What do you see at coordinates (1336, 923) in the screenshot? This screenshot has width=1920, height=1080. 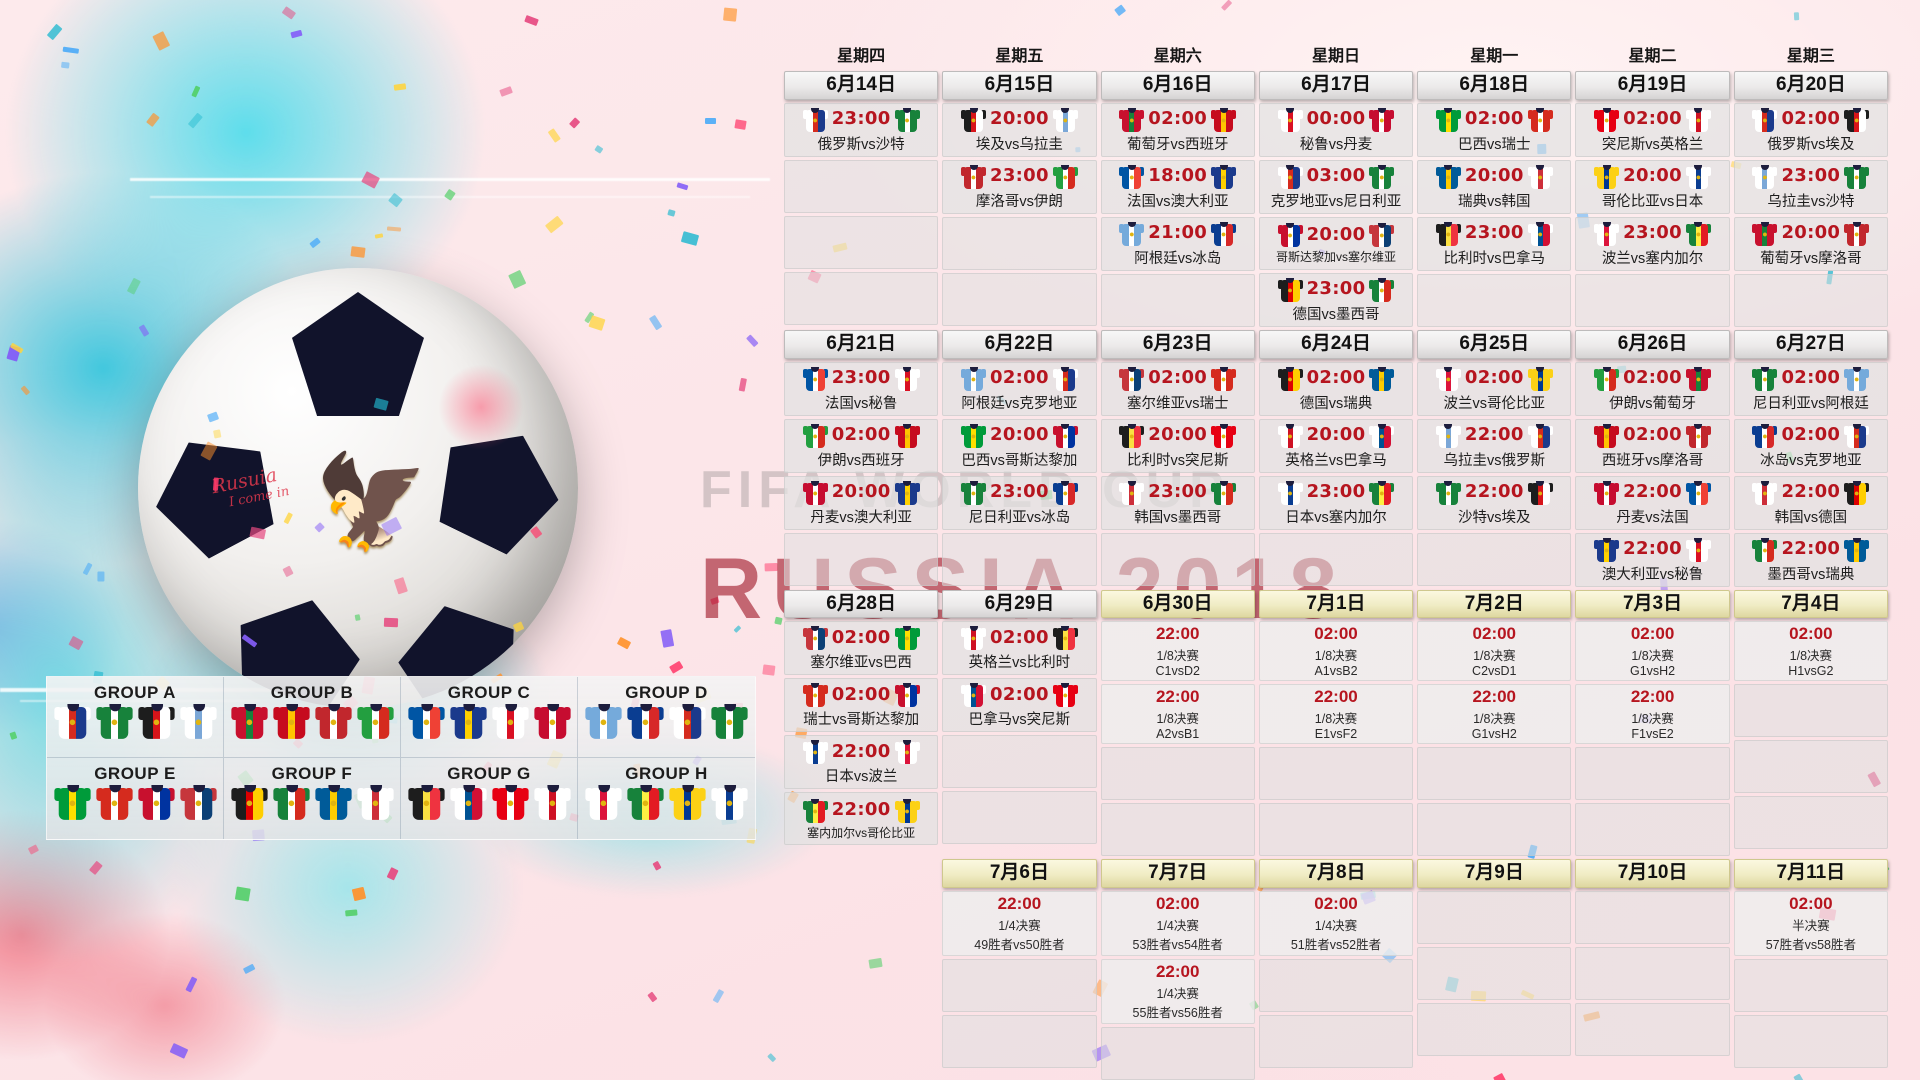 I see `knockout-slot: 02:00 1/4决赛 51胜者vs52胜者` at bounding box center [1336, 923].